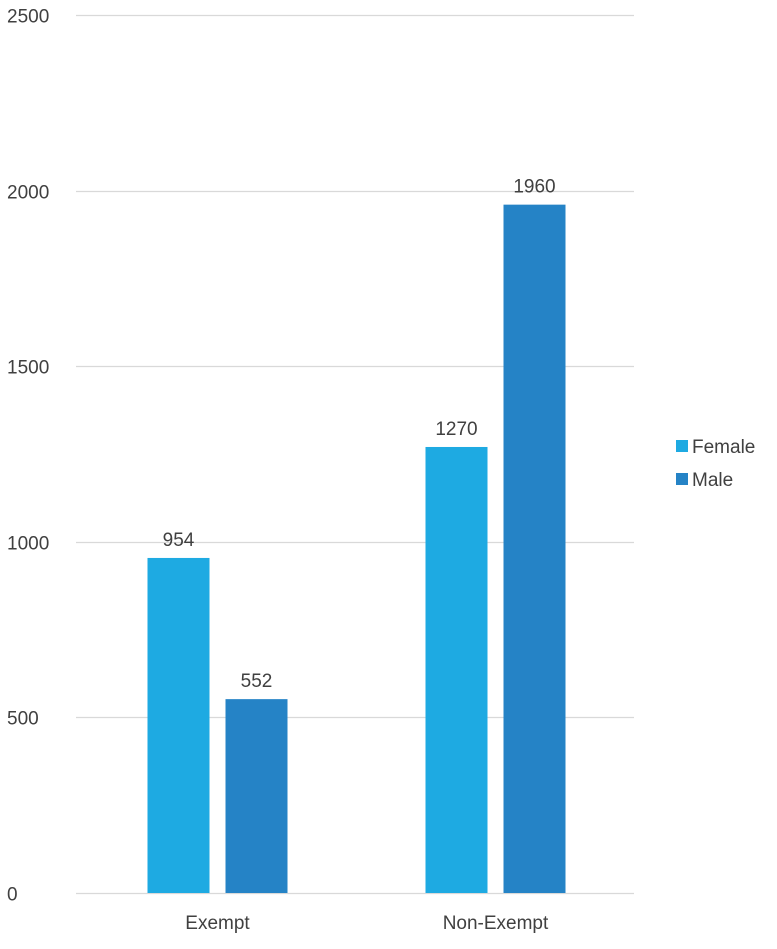 Image resolution: width=777 pixels, height=949 pixels. What do you see at coordinates (178, 725) in the screenshot?
I see `bar-female-exempt` at bounding box center [178, 725].